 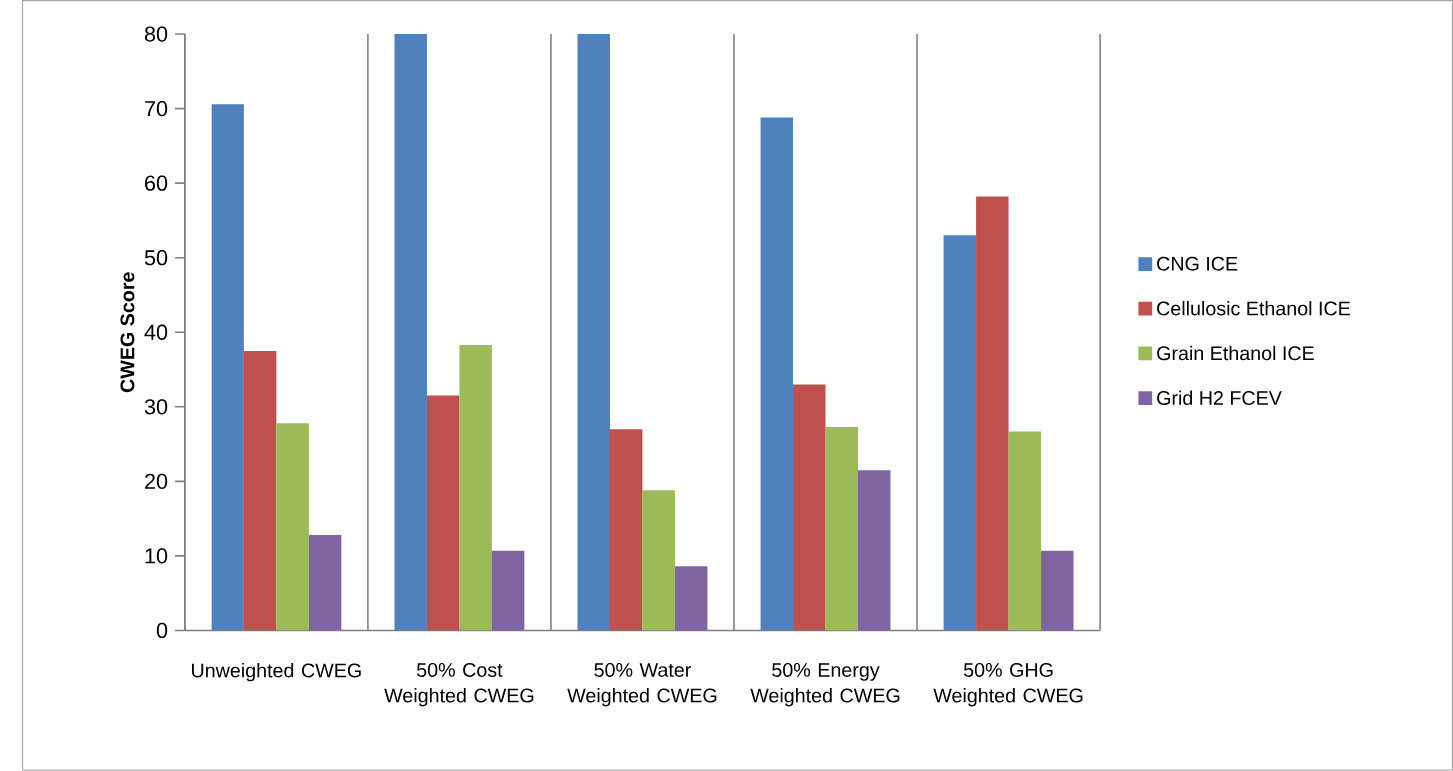 I want to click on x-tick-label: 50% Water Weighted CWEG, so click(x=642, y=685).